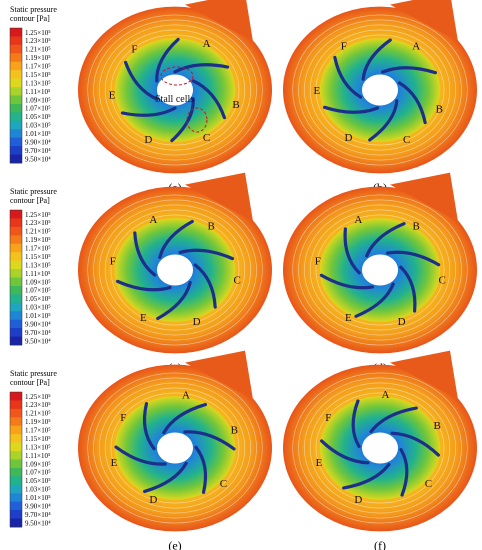  What do you see at coordinates (38, 58) in the screenshot?
I see `colorbar-tick-label: 1.19×10⁵` at bounding box center [38, 58].